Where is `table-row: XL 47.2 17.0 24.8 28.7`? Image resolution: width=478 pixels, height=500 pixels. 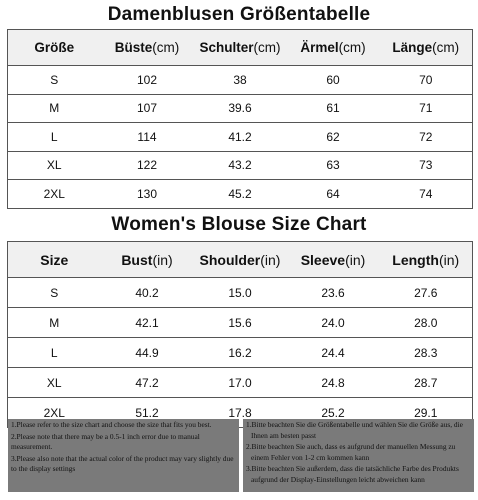
table-row: XL 47.2 17.0 24.8 28.7 is located at coordinates (240, 382).